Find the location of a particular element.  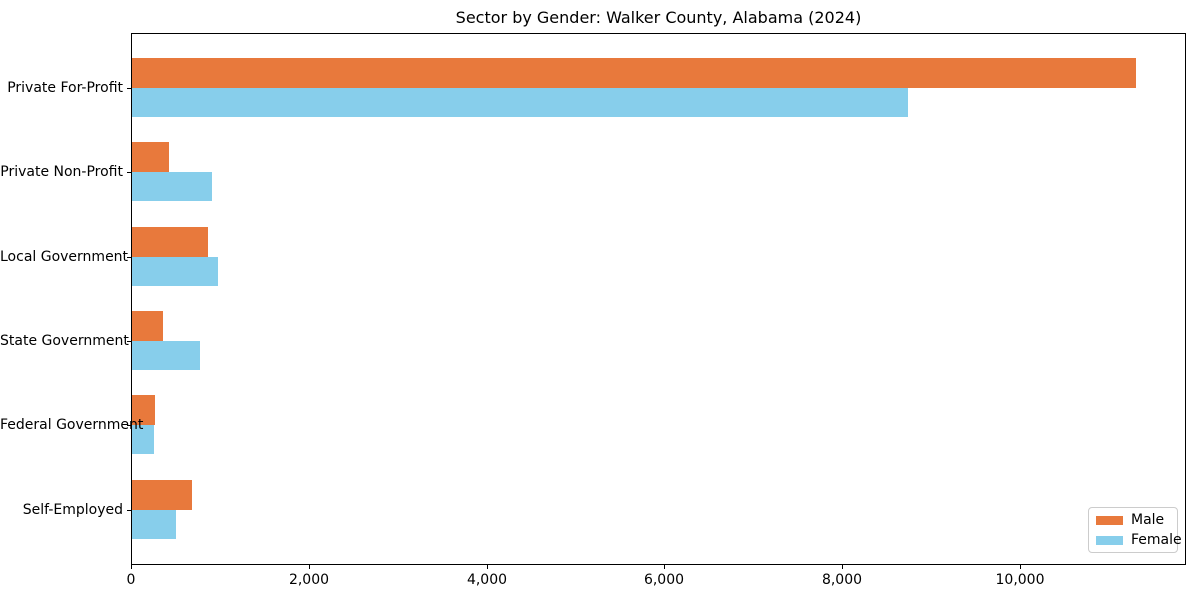

x-tick-label-0: 0 is located at coordinates (131, 580).